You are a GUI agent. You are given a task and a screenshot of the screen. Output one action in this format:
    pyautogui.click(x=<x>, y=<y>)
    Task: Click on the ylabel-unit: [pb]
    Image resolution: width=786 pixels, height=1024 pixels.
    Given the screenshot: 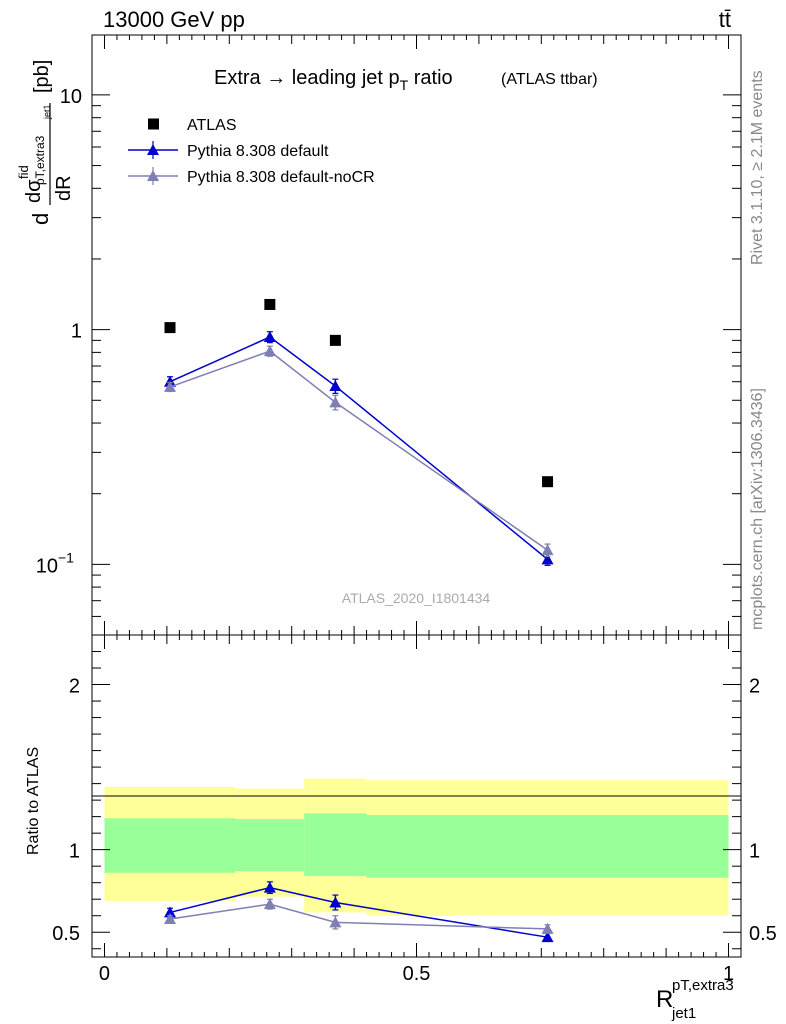 What is the action you would take?
    pyautogui.click(x=42, y=76)
    